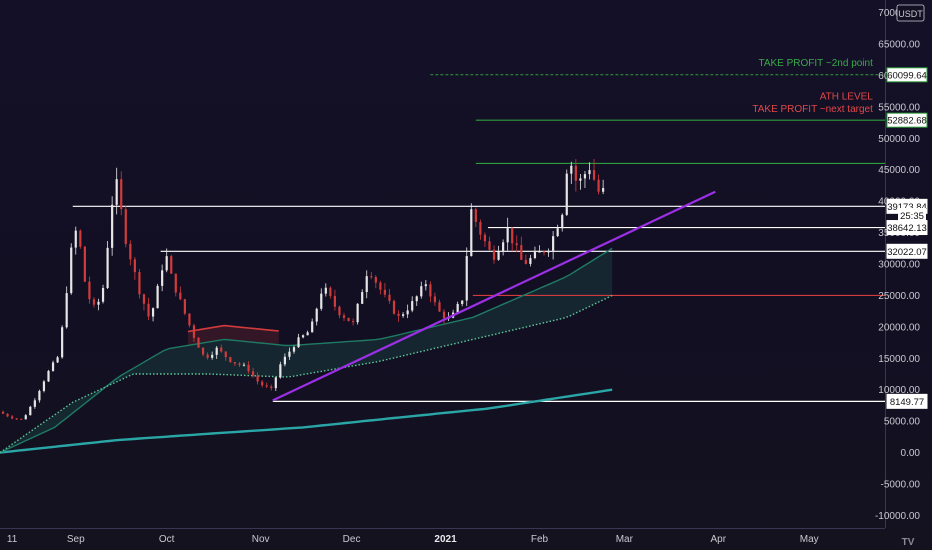  What do you see at coordinates (233, 335) in the screenshot?
I see `bearish-band` at bounding box center [233, 335].